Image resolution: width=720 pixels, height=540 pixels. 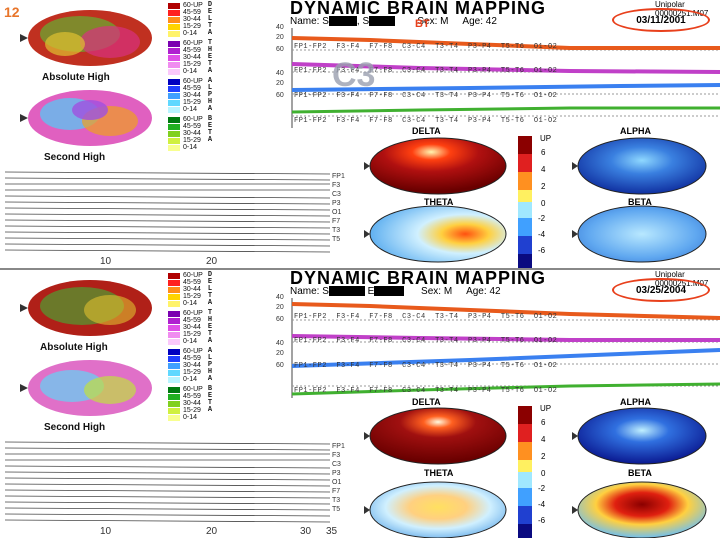 I want to click on beta-map, so click(x=639, y=234).